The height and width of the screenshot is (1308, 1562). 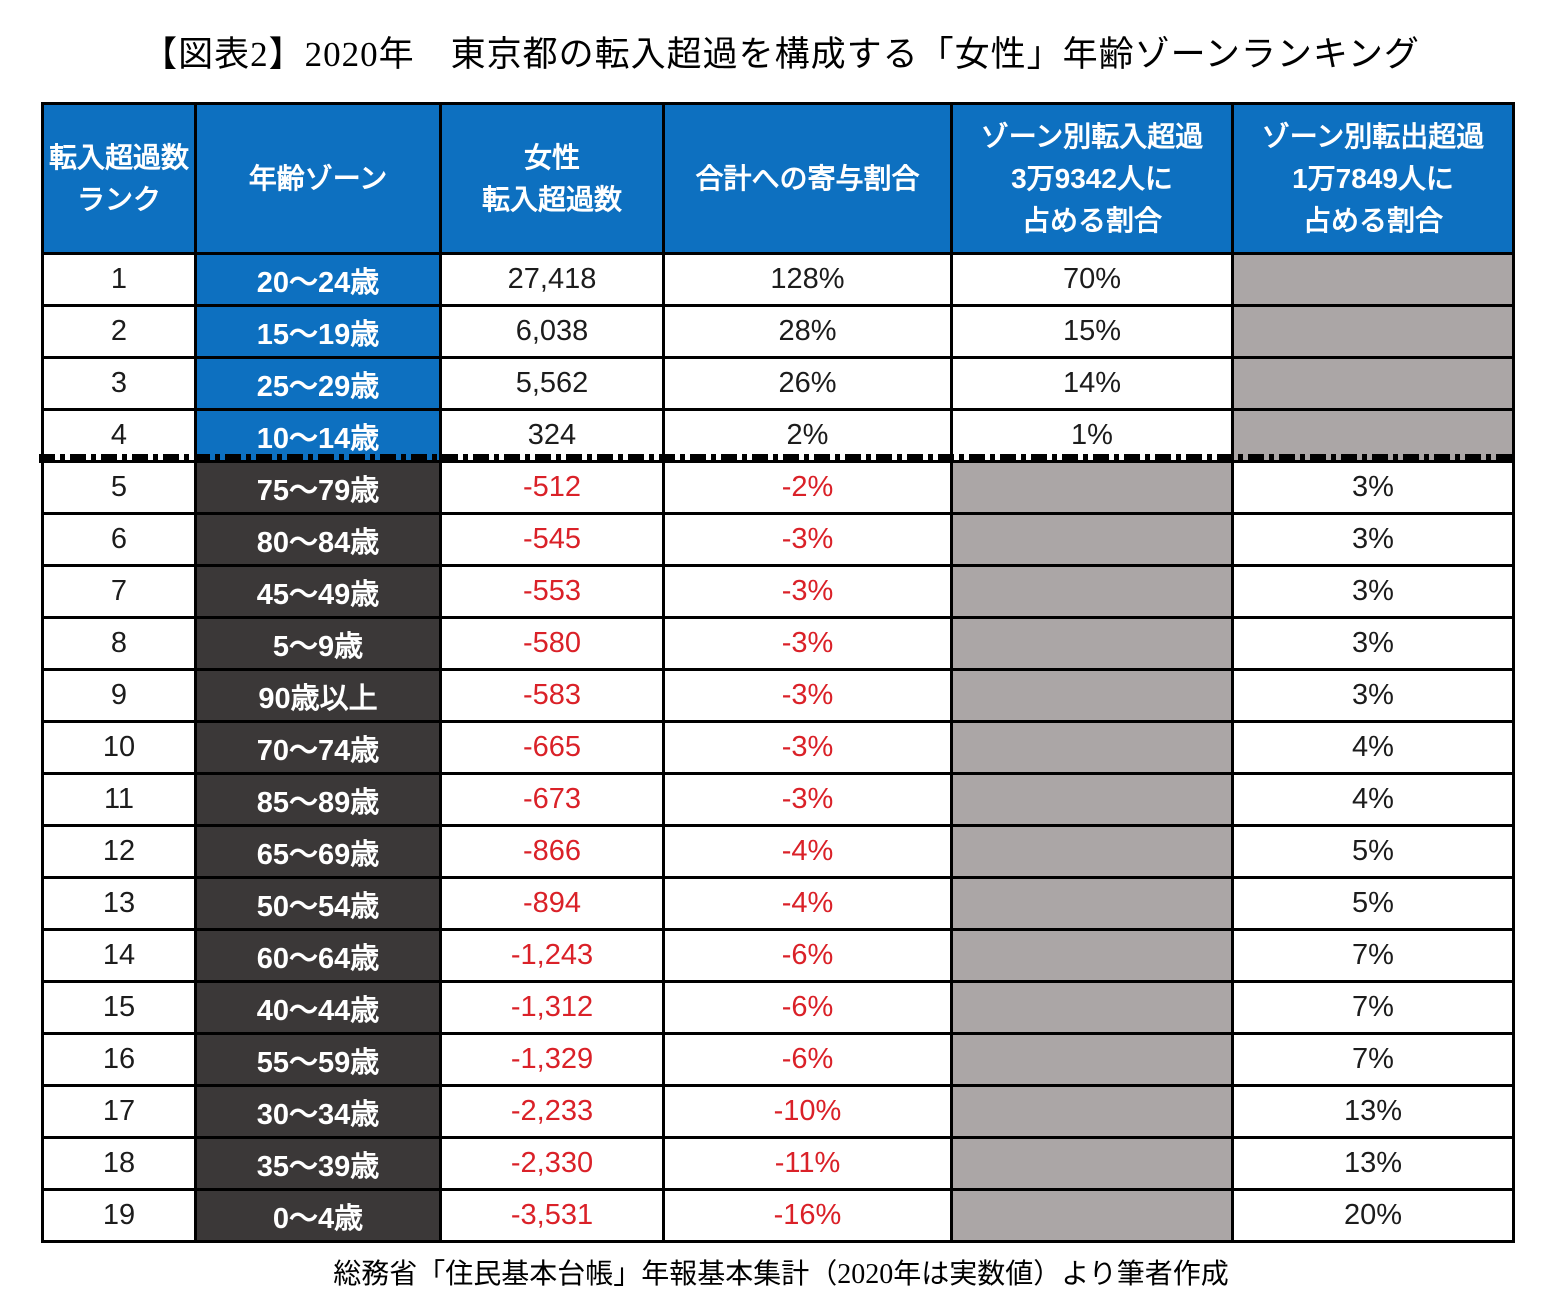 I want to click on table-row: 9 90歳以上 -583 -3% 3%, so click(x=778, y=695).